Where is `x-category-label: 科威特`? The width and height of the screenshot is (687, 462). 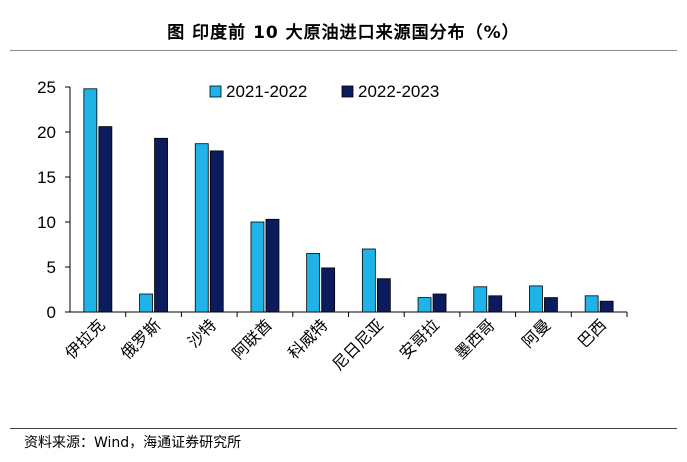
x-category-label: 科威特 is located at coordinates (308, 339).